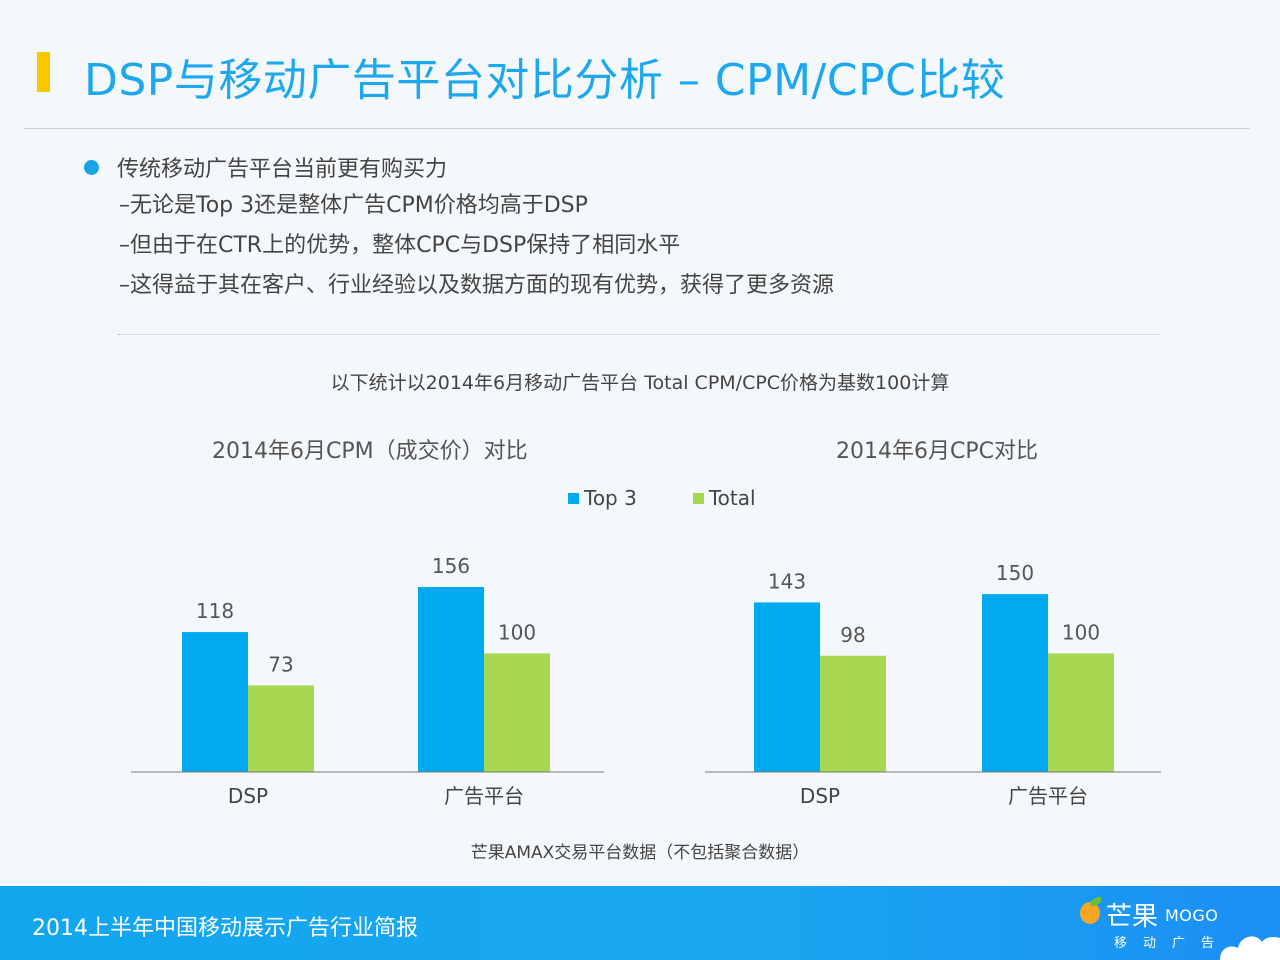 Image resolution: width=1280 pixels, height=960 pixels. Describe the element at coordinates (610, 498) in the screenshot. I see `legend-label-top3: Top 3` at that location.